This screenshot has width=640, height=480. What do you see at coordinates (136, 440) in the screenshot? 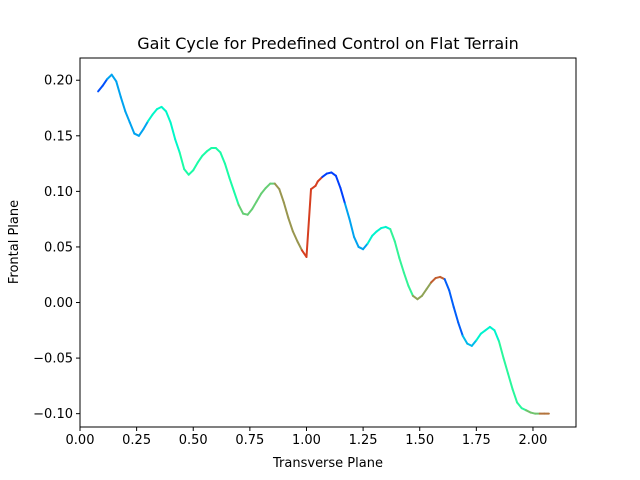
I see `x-tick-label: 0.25` at bounding box center [136, 440].